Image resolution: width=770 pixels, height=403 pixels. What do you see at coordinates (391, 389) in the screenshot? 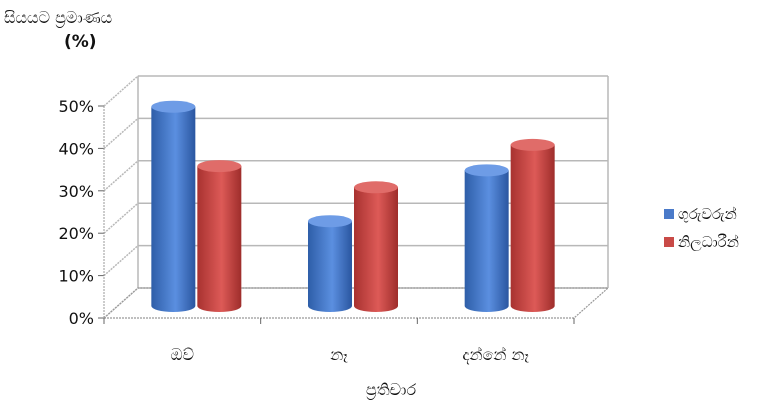
I see `x-axis-label: ප්‍රතිචාර` at bounding box center [391, 389].